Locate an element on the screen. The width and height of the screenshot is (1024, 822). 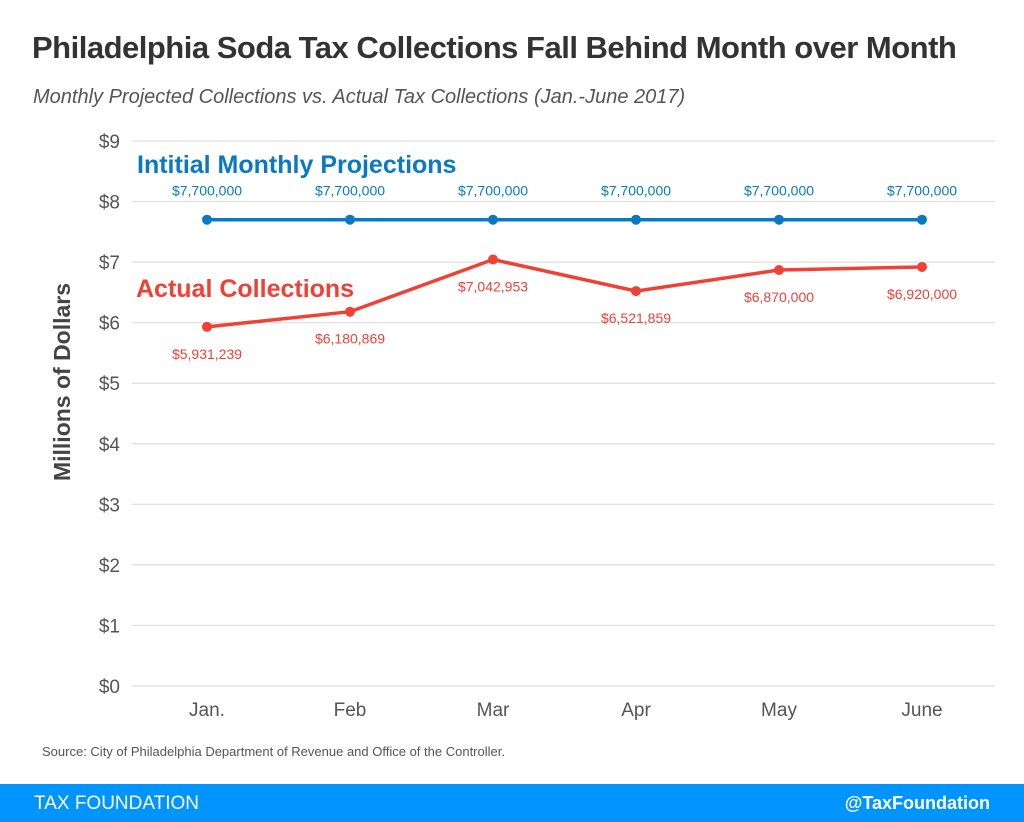
y-tick-label: $3 is located at coordinates (109, 505).